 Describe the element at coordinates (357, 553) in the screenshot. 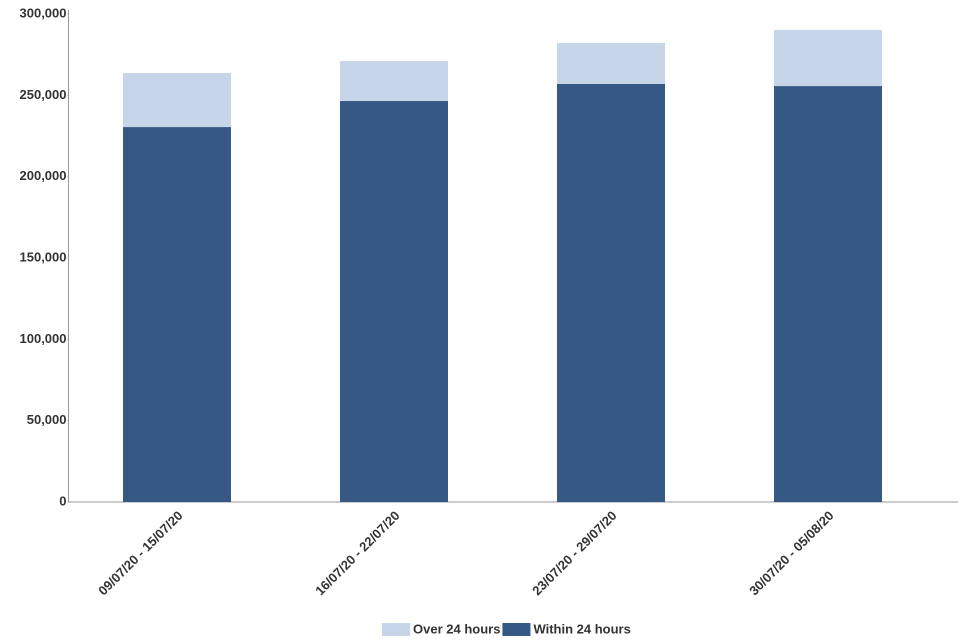

I see `x-tick-label: 16/07/20 - 22/07/20` at that location.